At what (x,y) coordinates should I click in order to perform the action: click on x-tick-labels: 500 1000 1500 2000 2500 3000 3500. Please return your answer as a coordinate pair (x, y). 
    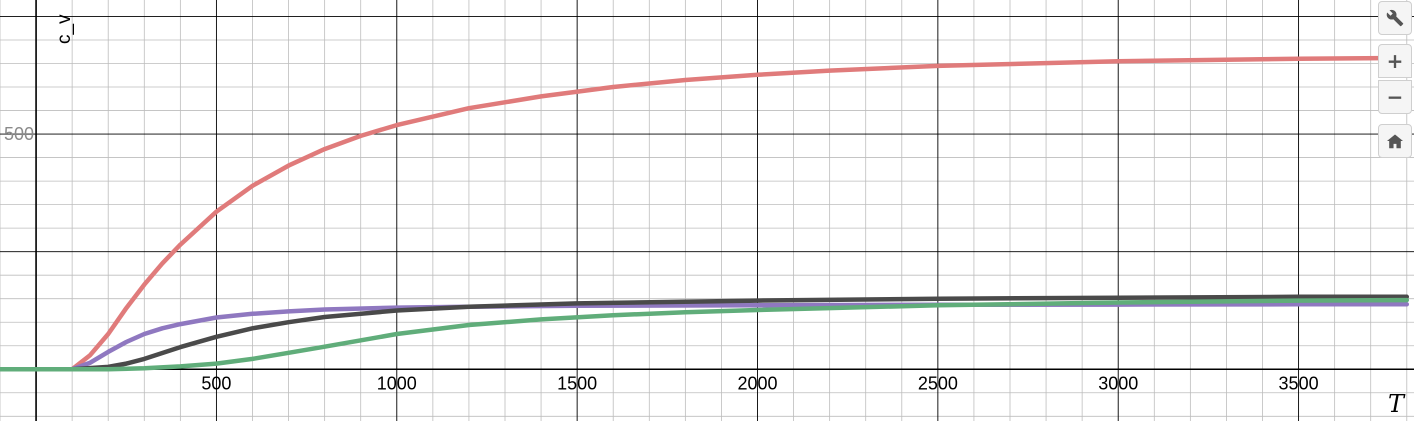
    Looking at the image, I should click on (759, 383).